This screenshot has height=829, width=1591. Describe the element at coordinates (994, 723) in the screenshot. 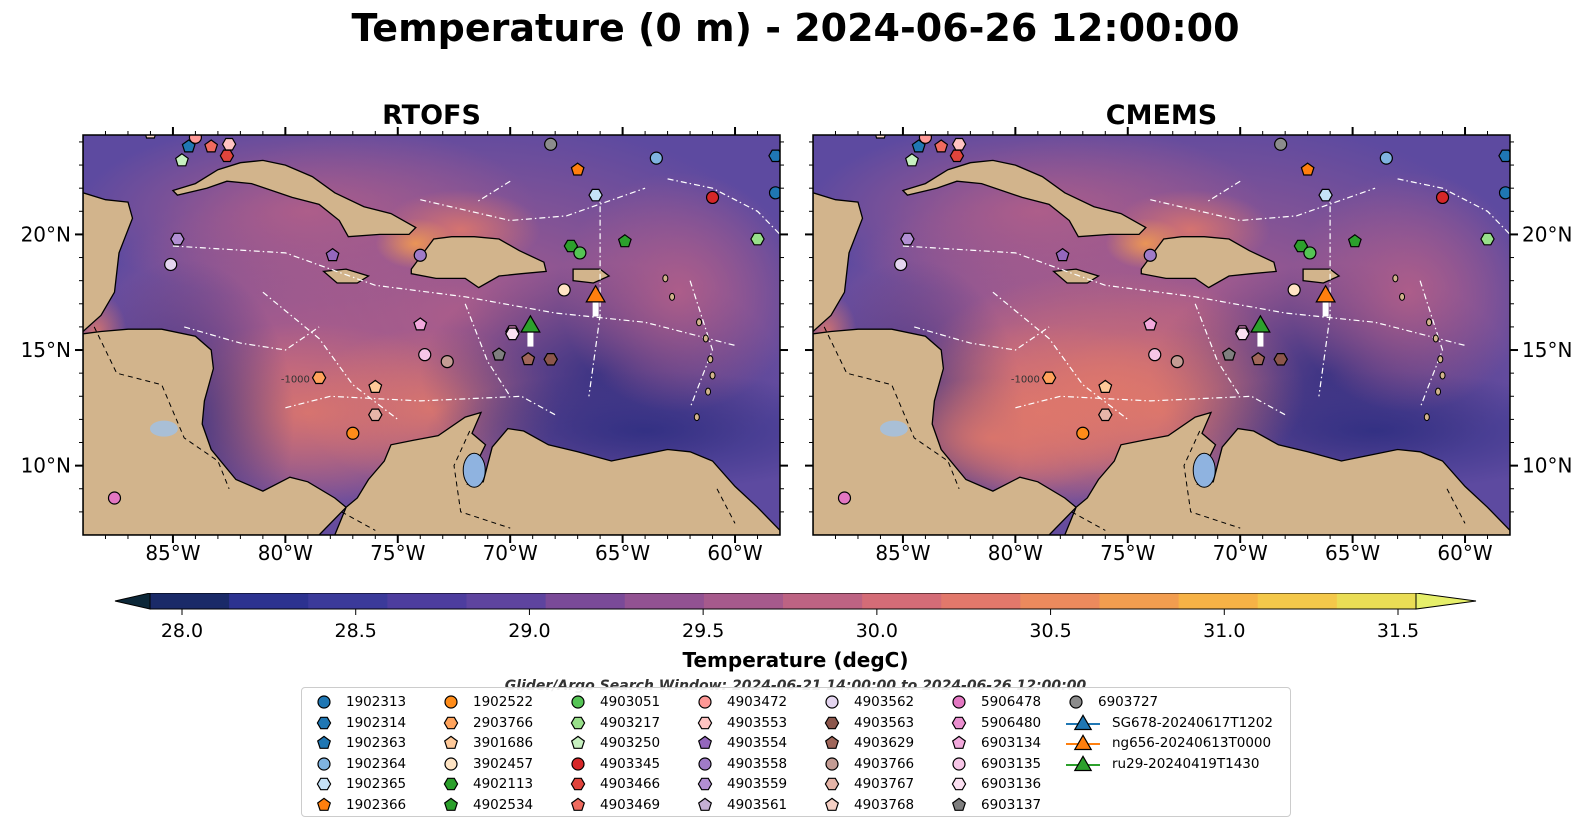

I see `legend-item-5906480: 5906480` at that location.